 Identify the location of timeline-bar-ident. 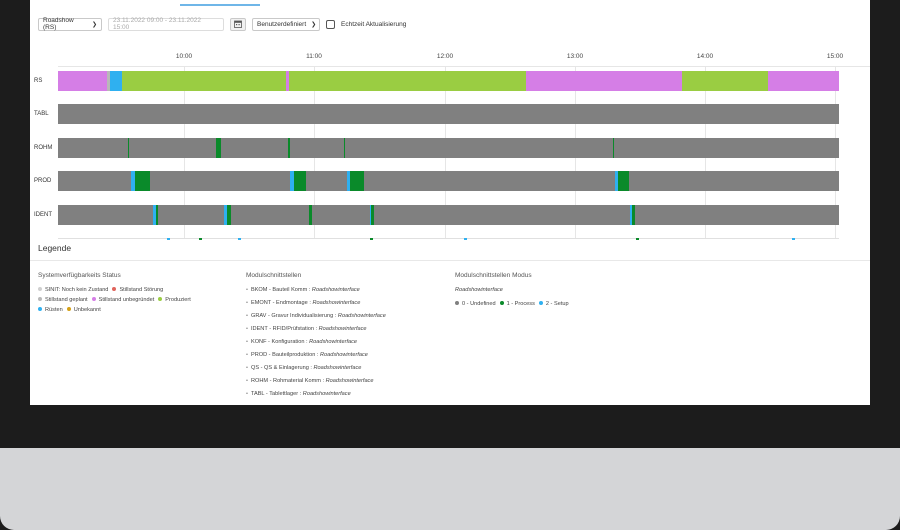
(448, 215).